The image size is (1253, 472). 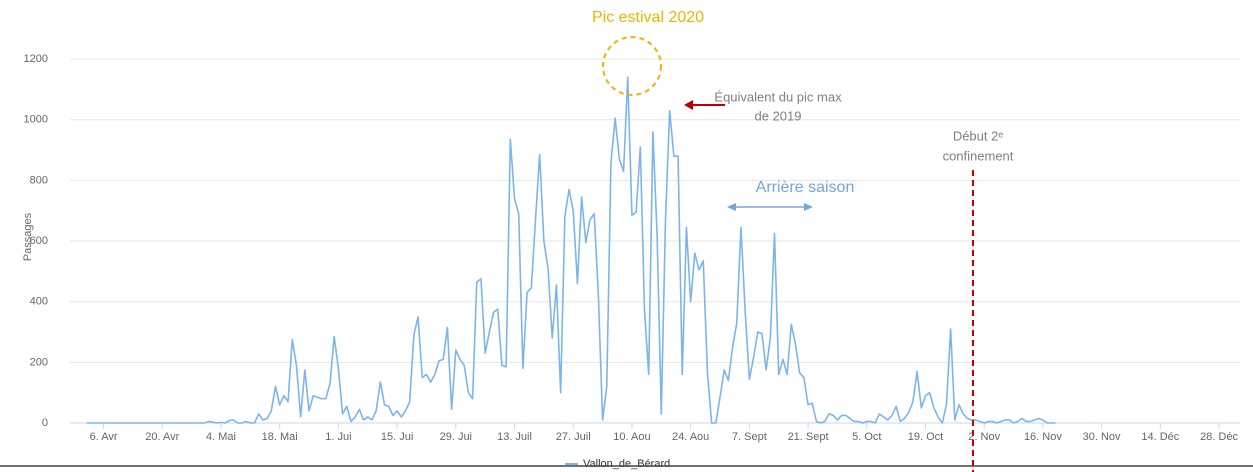 I want to click on x-tick-label: 6. Avr, so click(x=104, y=437).